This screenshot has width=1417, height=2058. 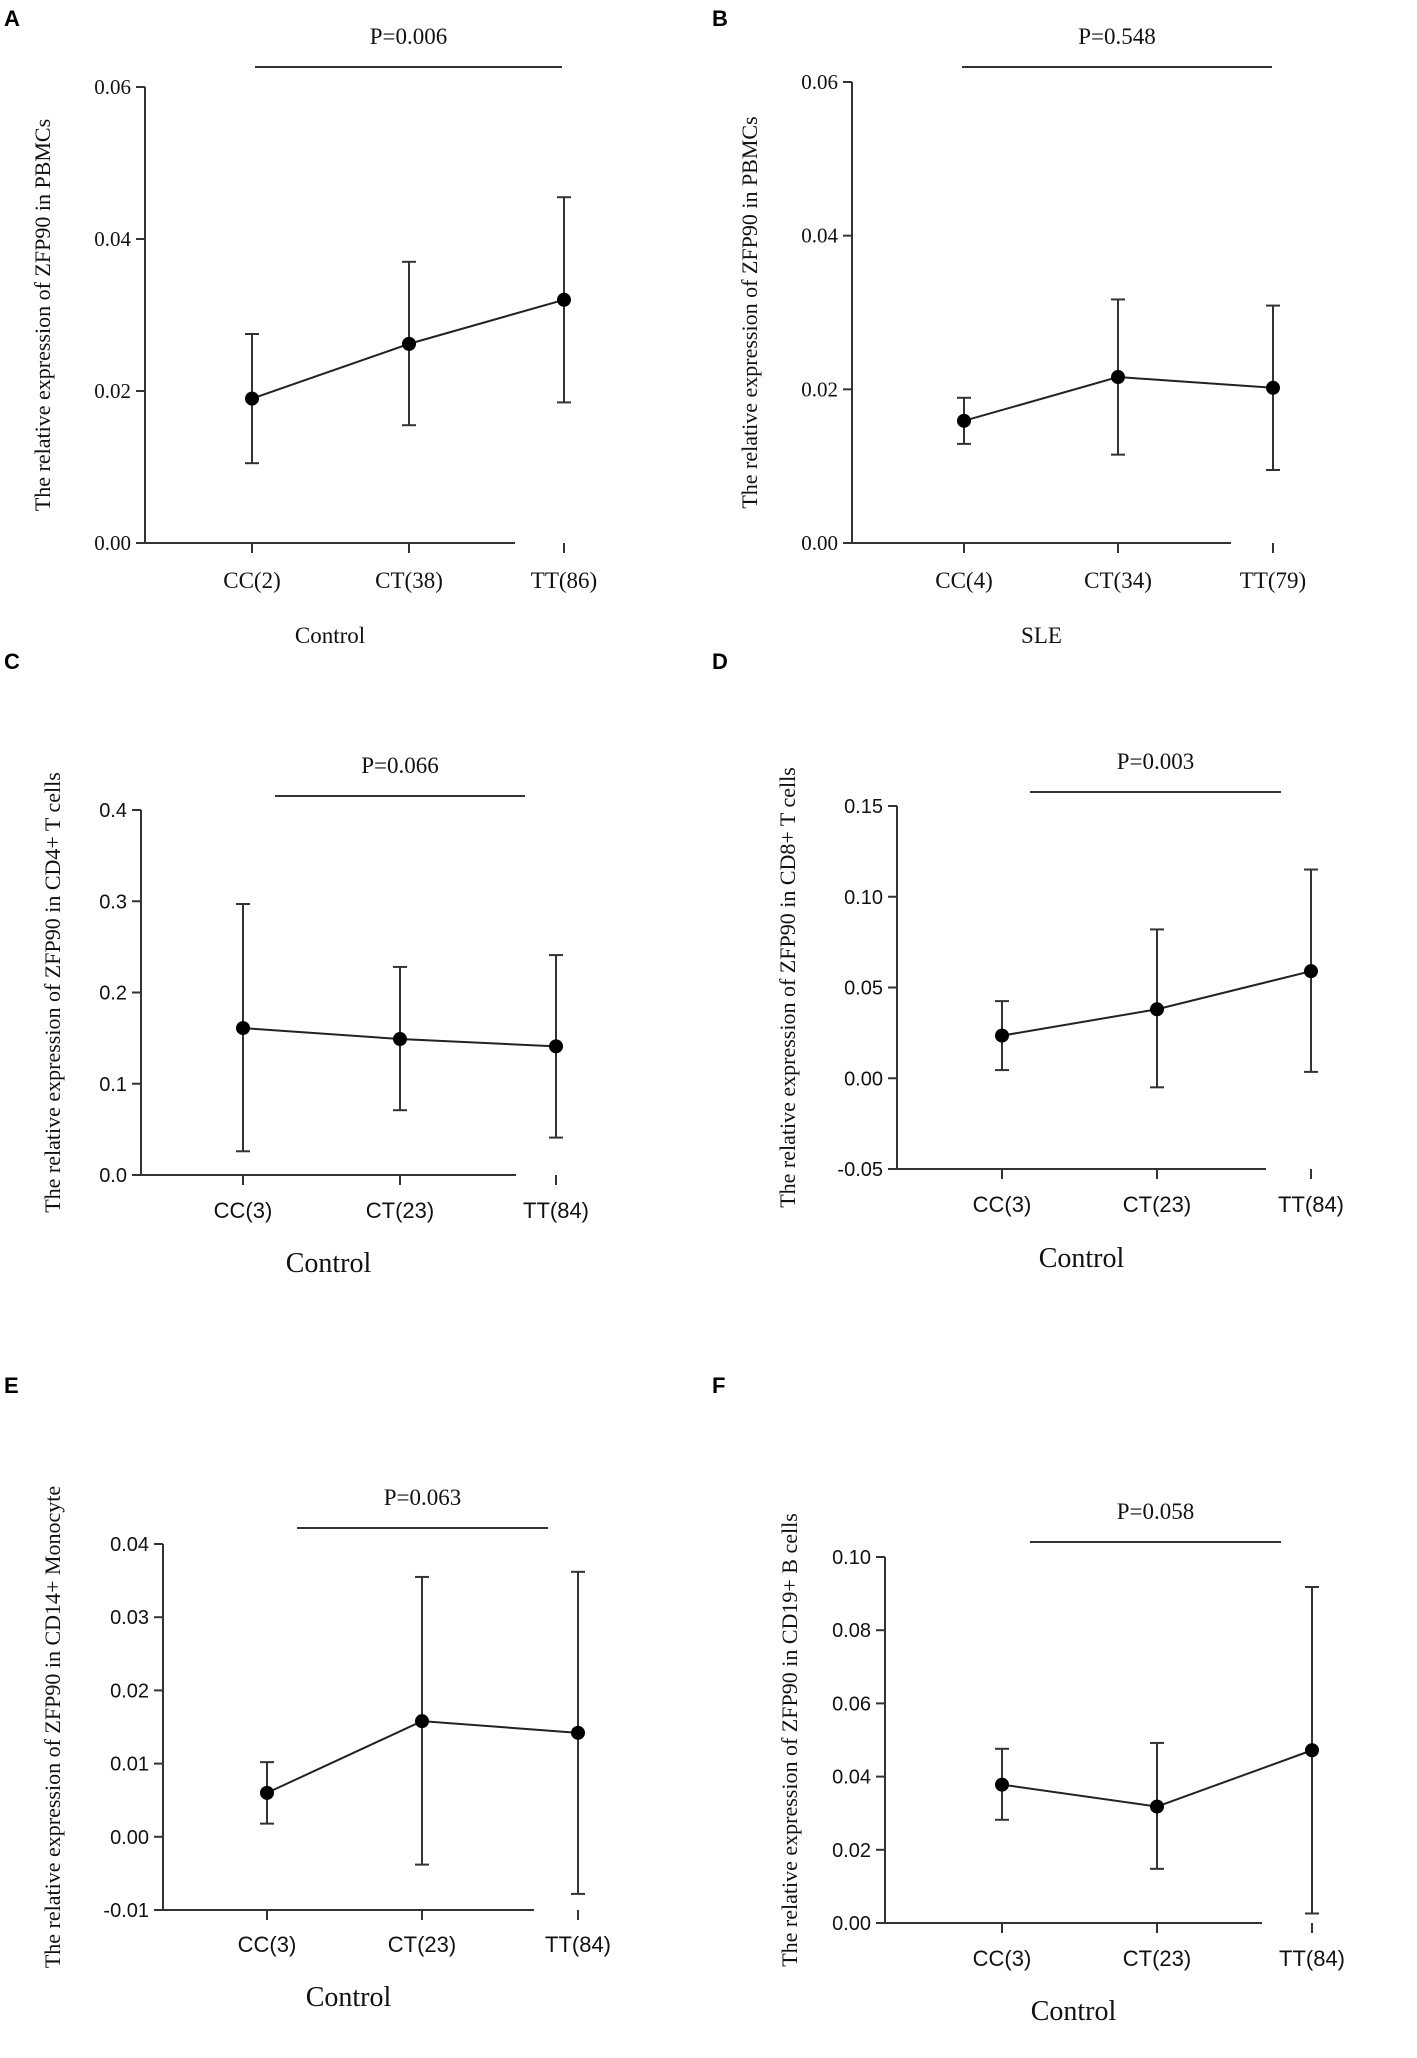 I want to click on x-tick-label: TT(79), so click(x=1273, y=580).